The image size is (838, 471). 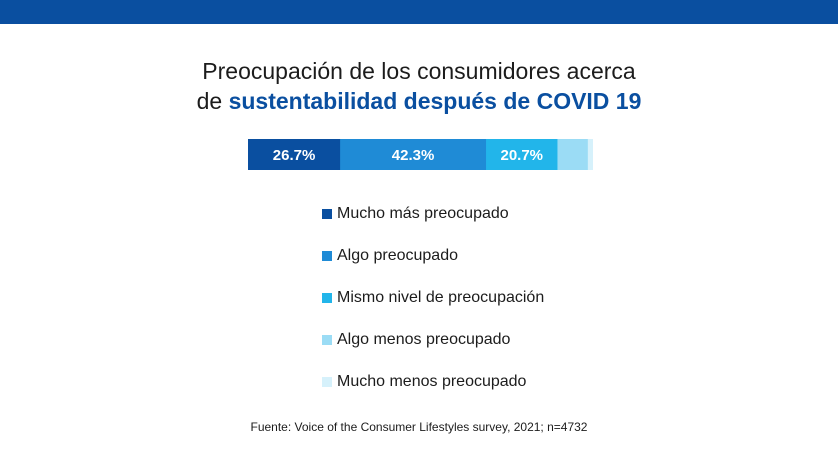 I want to click on chart-title-highlight: sustentabilidad después de COVID 19, so click(x=435, y=101).